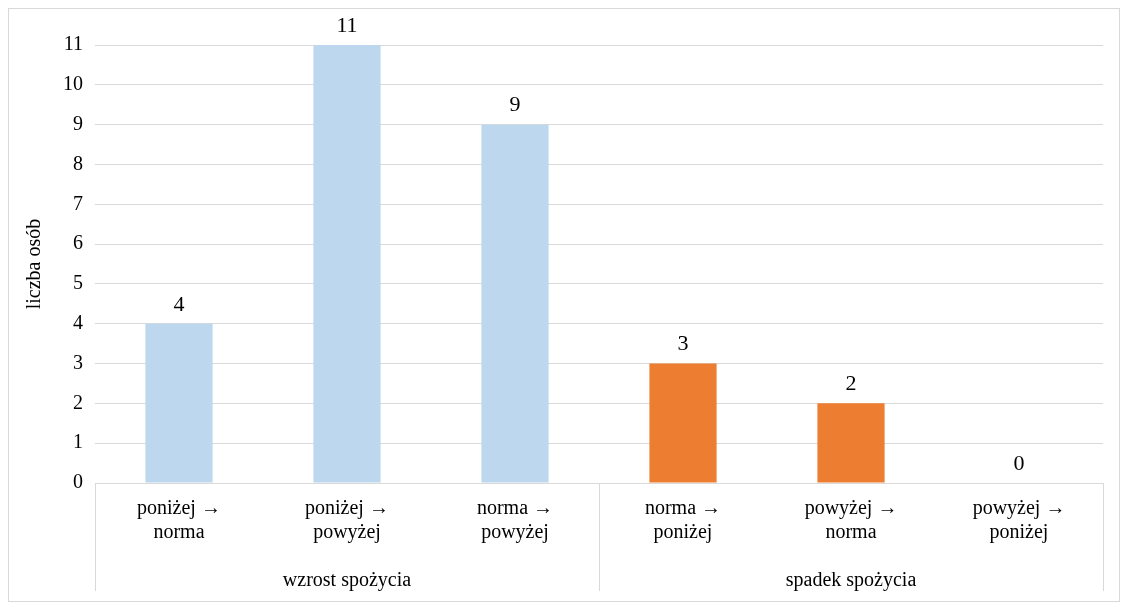 Image resolution: width=1128 pixels, height=610 pixels. Describe the element at coordinates (78, 441) in the screenshot. I see `y-tick-label: 1` at that location.